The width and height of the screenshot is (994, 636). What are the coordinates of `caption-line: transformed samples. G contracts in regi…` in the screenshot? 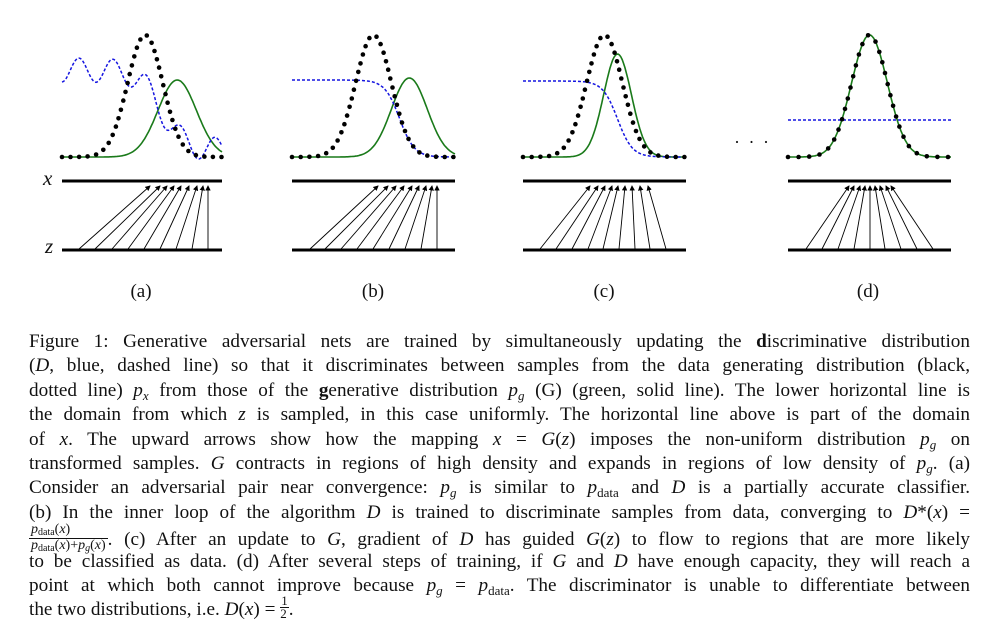 It's located at (499, 464).